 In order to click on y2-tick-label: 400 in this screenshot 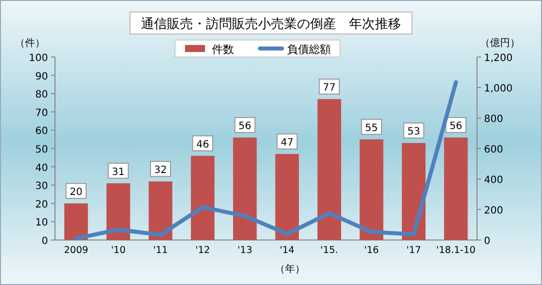, I will do `click(494, 180)`.